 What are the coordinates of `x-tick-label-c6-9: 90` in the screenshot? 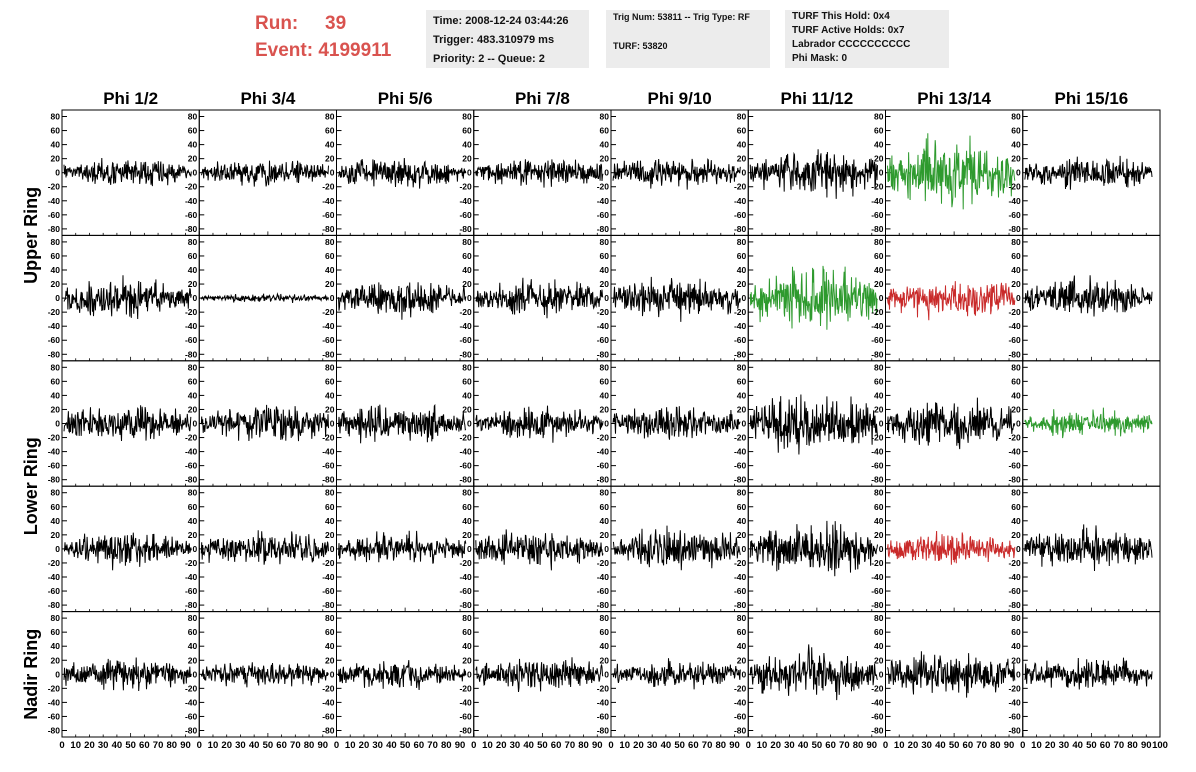 It's located at (871, 745).